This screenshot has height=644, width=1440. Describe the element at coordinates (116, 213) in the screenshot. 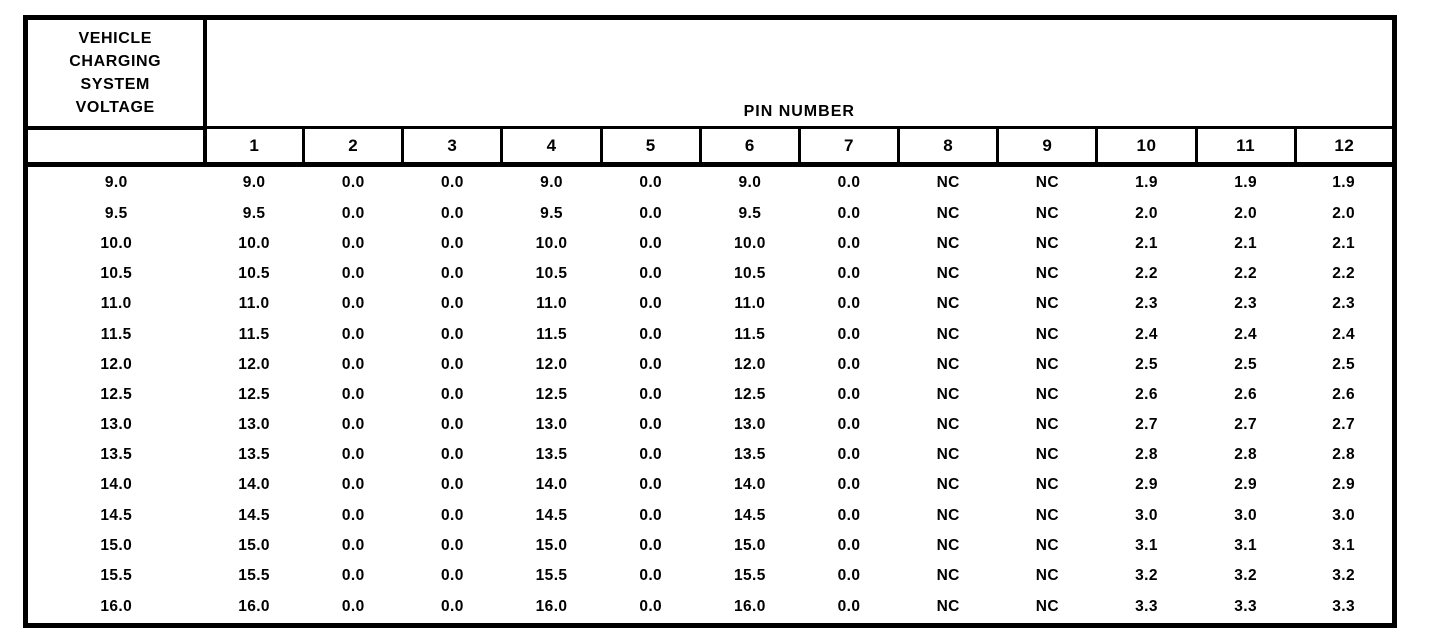

I see `voltage-cell: 9.5` at that location.